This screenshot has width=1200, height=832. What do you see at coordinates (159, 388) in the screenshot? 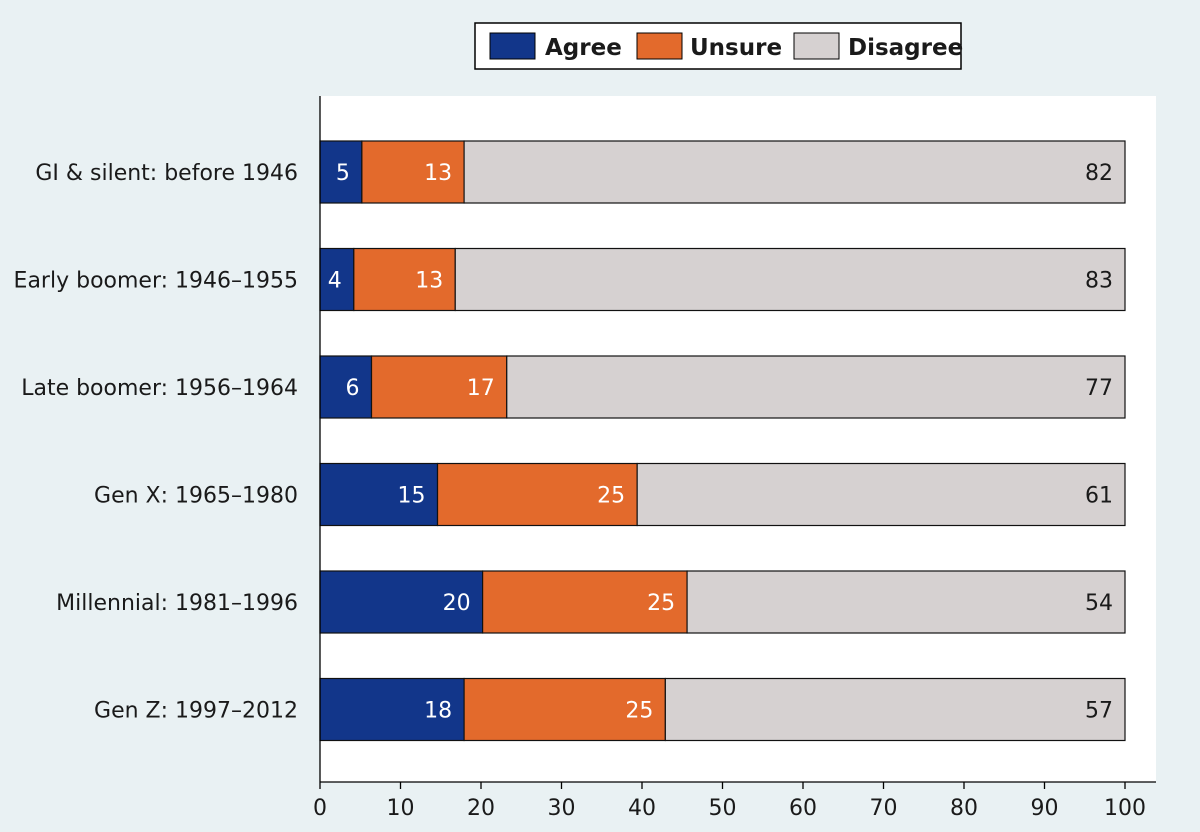
I see `category-label: Late boomer: 1956–1964` at bounding box center [159, 388].